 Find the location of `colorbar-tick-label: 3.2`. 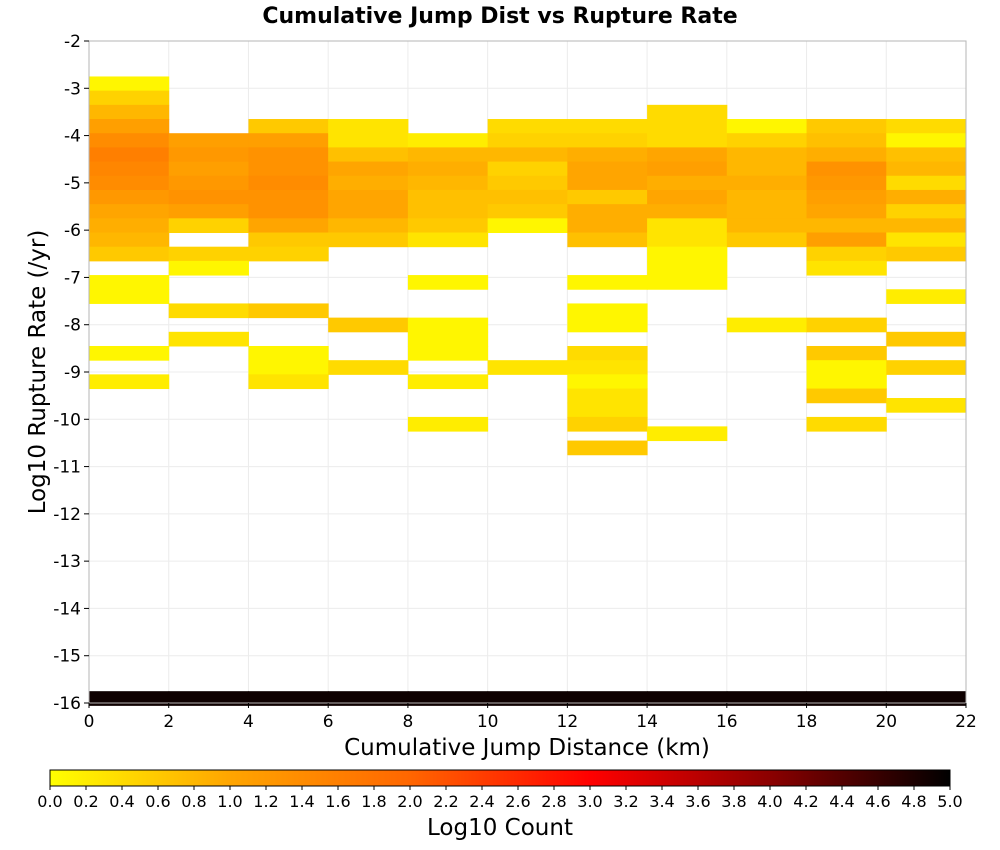

colorbar-tick-label: 3.2 is located at coordinates (625, 801).